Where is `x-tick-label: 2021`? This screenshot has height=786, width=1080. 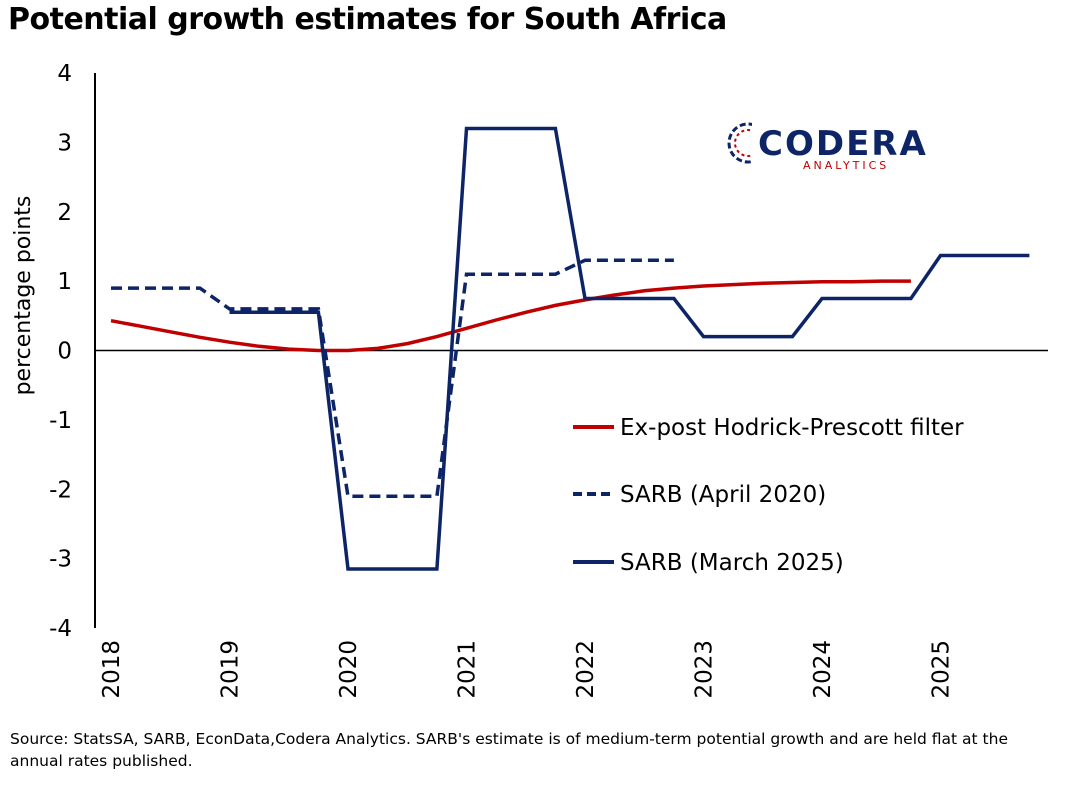
x-tick-label: 2021 is located at coordinates (468, 669).